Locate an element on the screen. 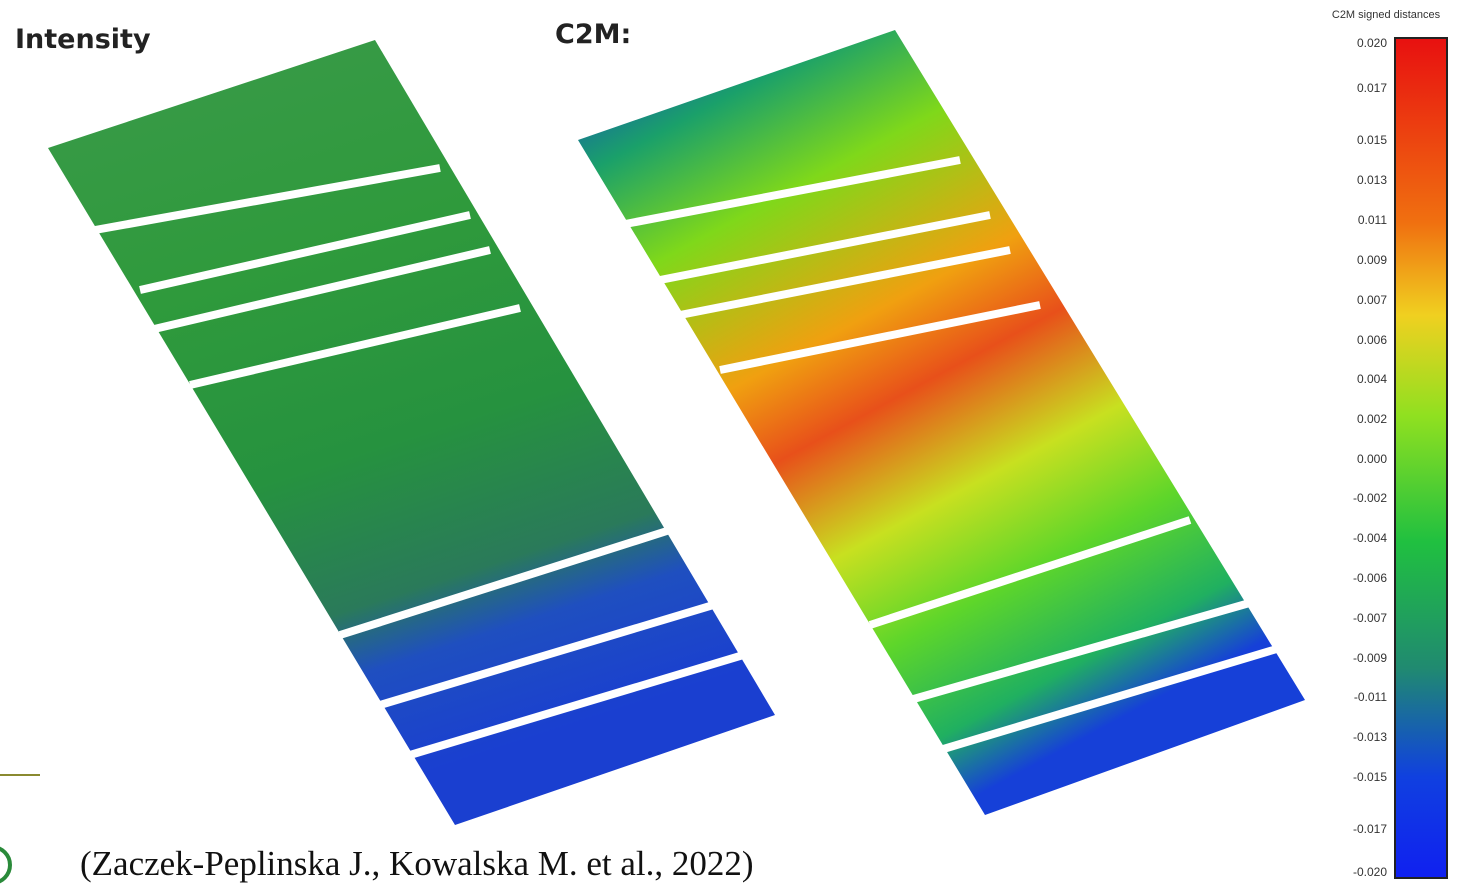  tick-label: 0.004 is located at coordinates (1372, 379).